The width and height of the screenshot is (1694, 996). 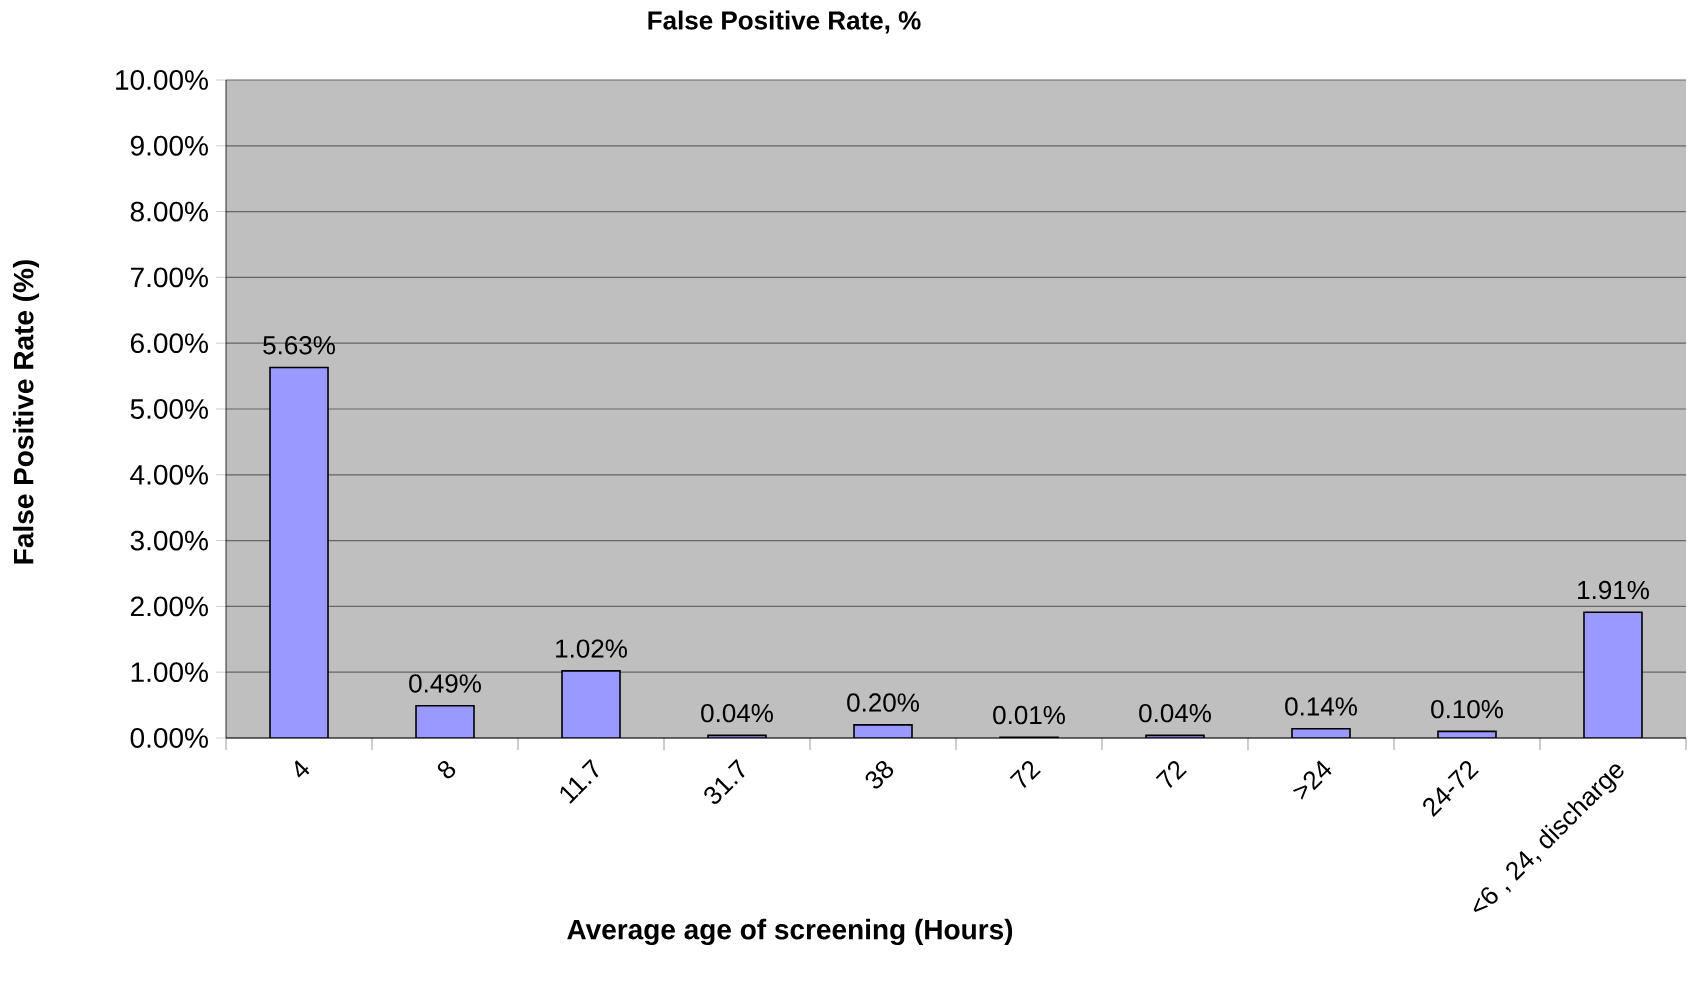 What do you see at coordinates (169, 343) in the screenshot?
I see `y-tick-label: 6.00%` at bounding box center [169, 343].